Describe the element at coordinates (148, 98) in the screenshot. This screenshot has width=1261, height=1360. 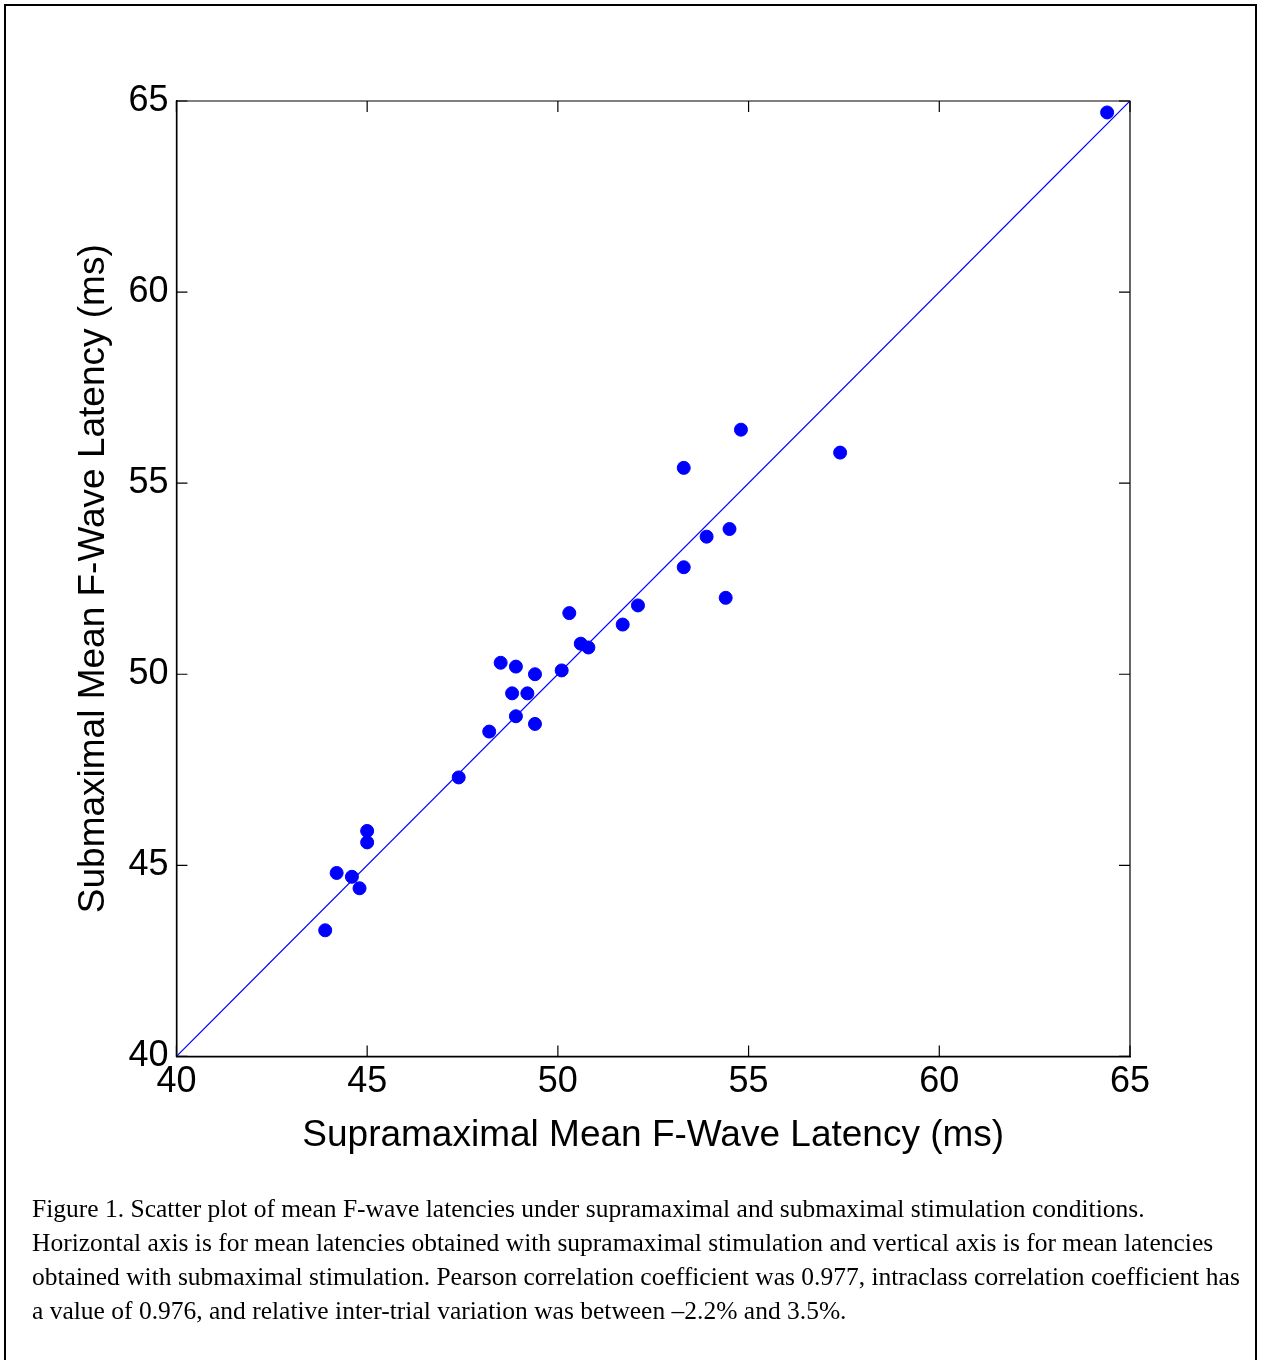
I see `y-tick-label: 65` at that location.